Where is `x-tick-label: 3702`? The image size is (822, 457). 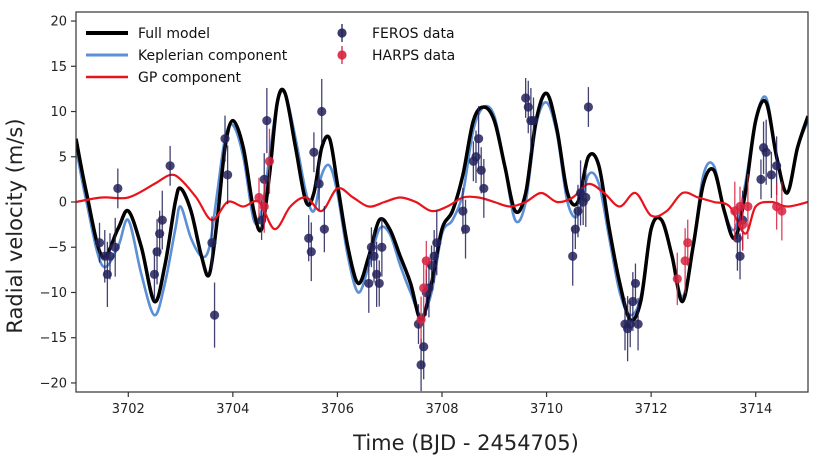 x-tick-label: 3702 is located at coordinates (128, 409).